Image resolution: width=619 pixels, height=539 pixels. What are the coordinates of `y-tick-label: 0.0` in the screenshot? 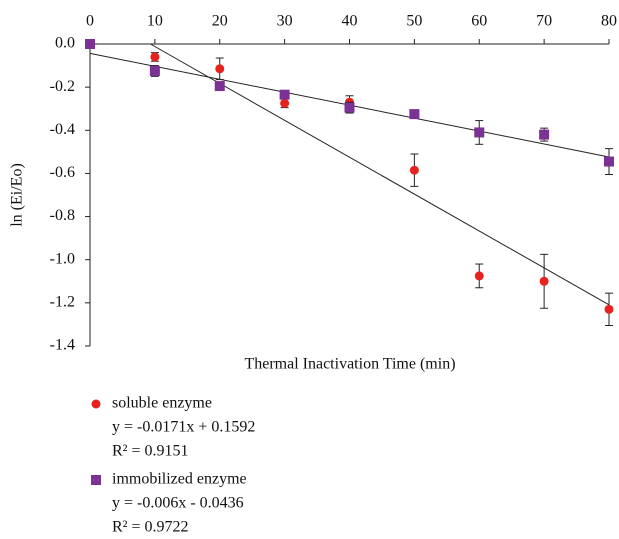 It's located at (65, 43).